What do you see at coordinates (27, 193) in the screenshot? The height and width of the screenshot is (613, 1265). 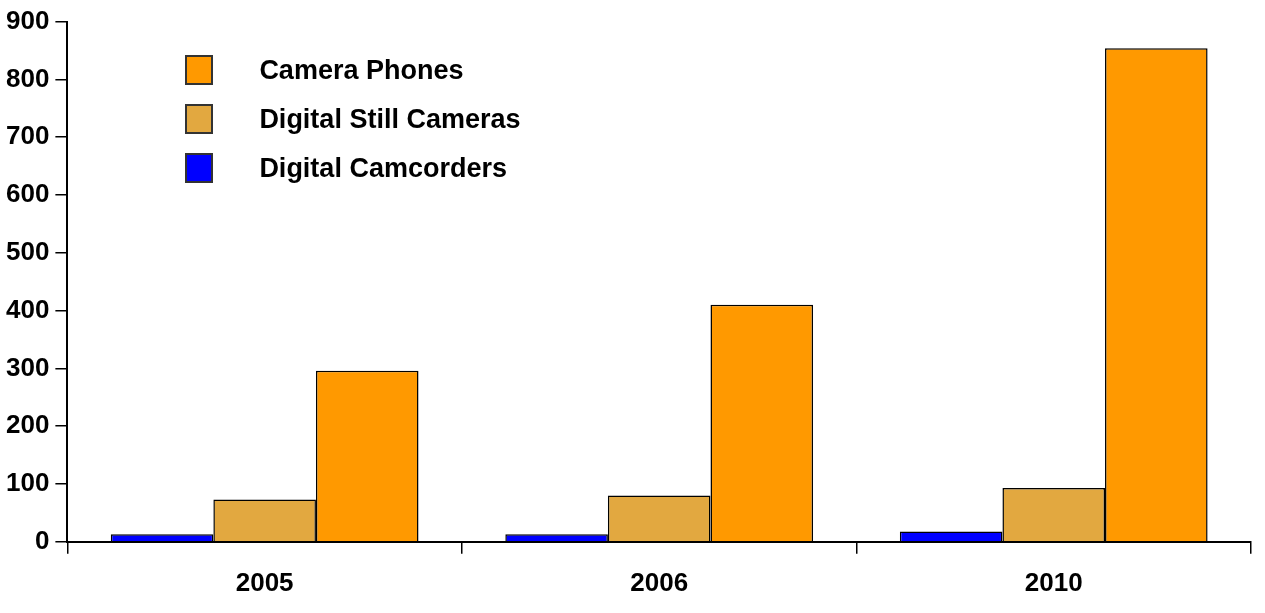 I see `y-tick-label: 600` at bounding box center [27, 193].